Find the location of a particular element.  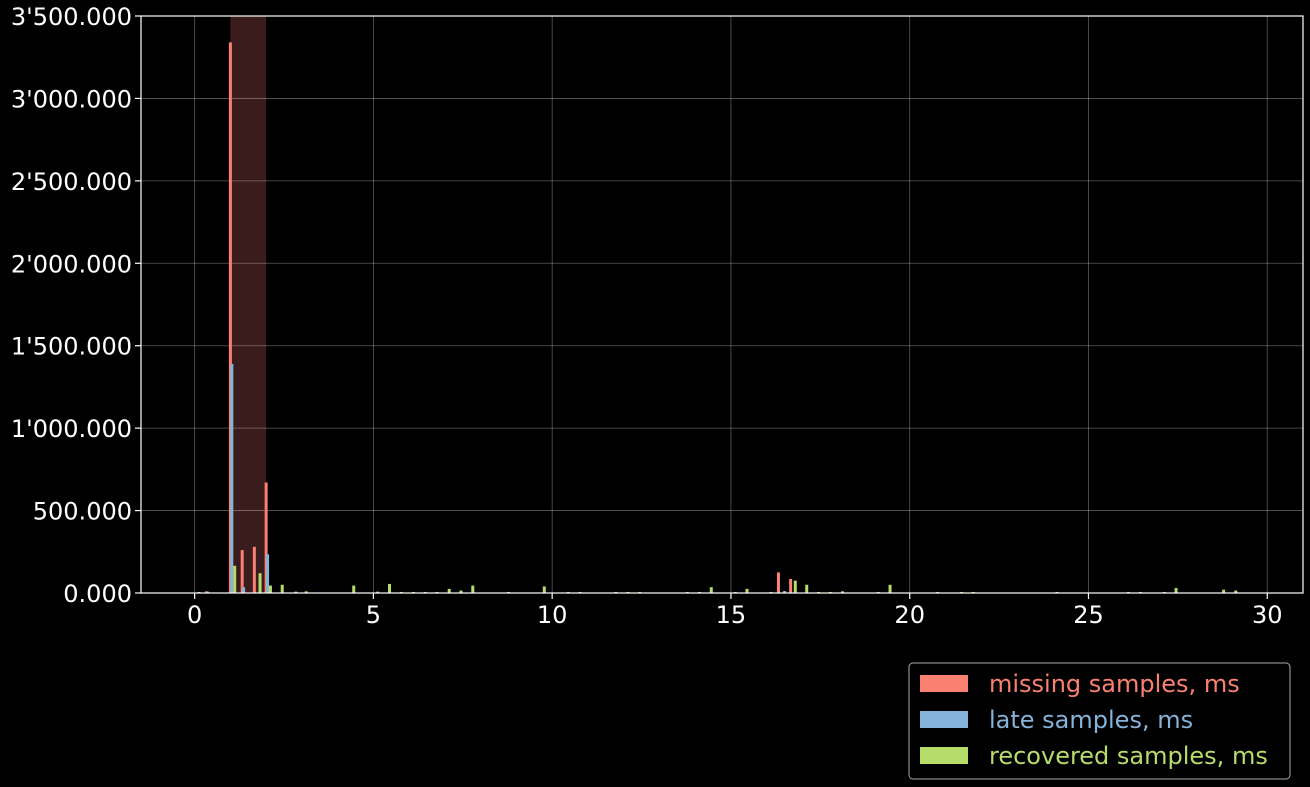

x-tick-label: 5 is located at coordinates (373, 615).